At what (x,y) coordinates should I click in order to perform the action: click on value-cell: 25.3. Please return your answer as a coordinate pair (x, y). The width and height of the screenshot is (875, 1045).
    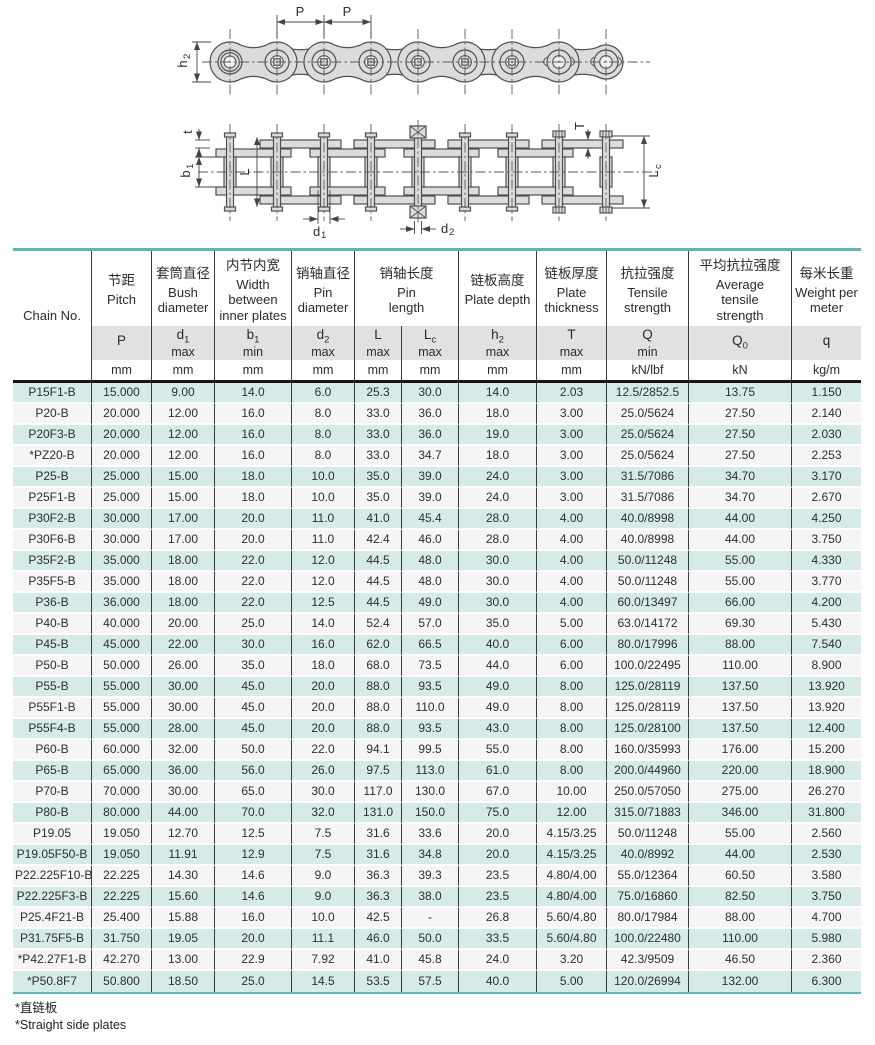
    Looking at the image, I should click on (378, 393).